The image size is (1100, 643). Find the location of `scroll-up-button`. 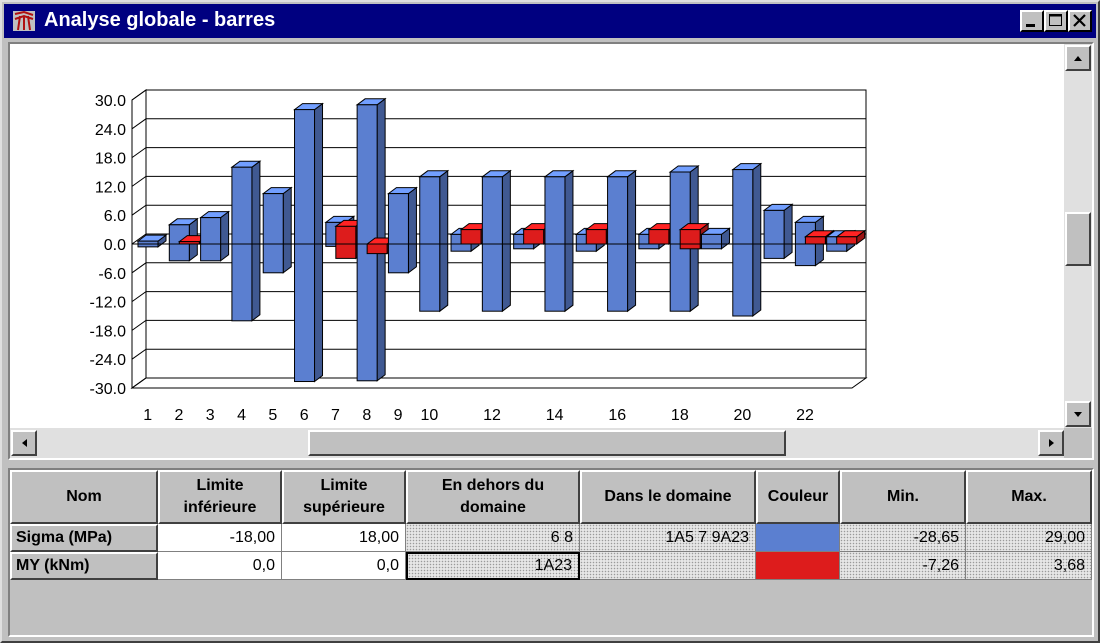

scroll-up-button is located at coordinates (1078, 58).